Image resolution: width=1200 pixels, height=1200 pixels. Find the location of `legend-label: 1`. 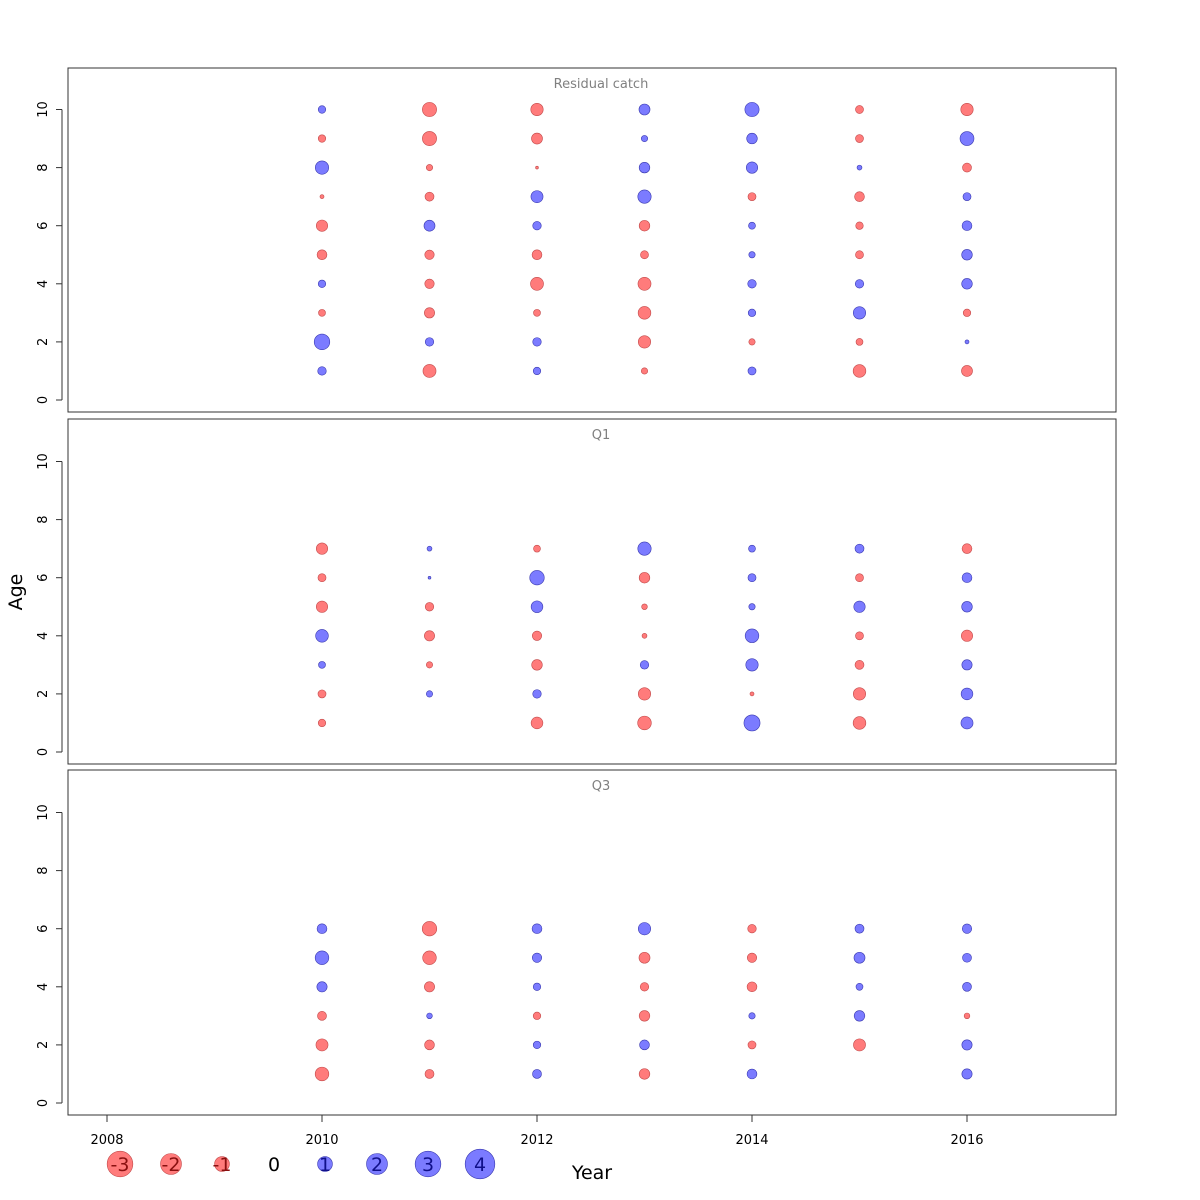

legend-label: 1 is located at coordinates (325, 1165).